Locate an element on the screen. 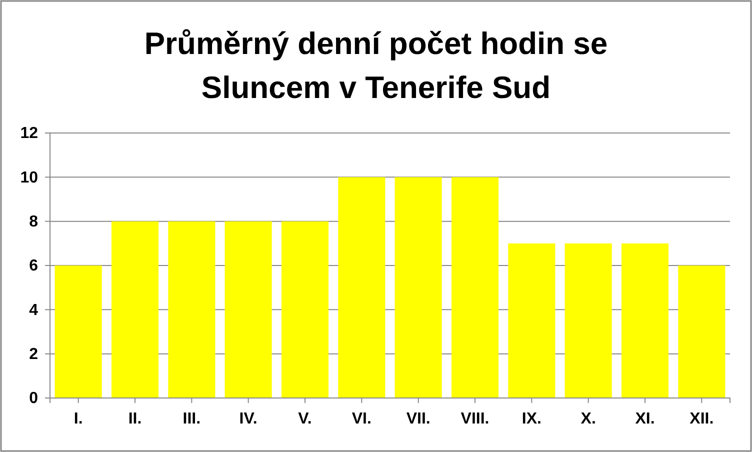 The width and height of the screenshot is (752, 452). y-tick-label: 2 is located at coordinates (33, 354).